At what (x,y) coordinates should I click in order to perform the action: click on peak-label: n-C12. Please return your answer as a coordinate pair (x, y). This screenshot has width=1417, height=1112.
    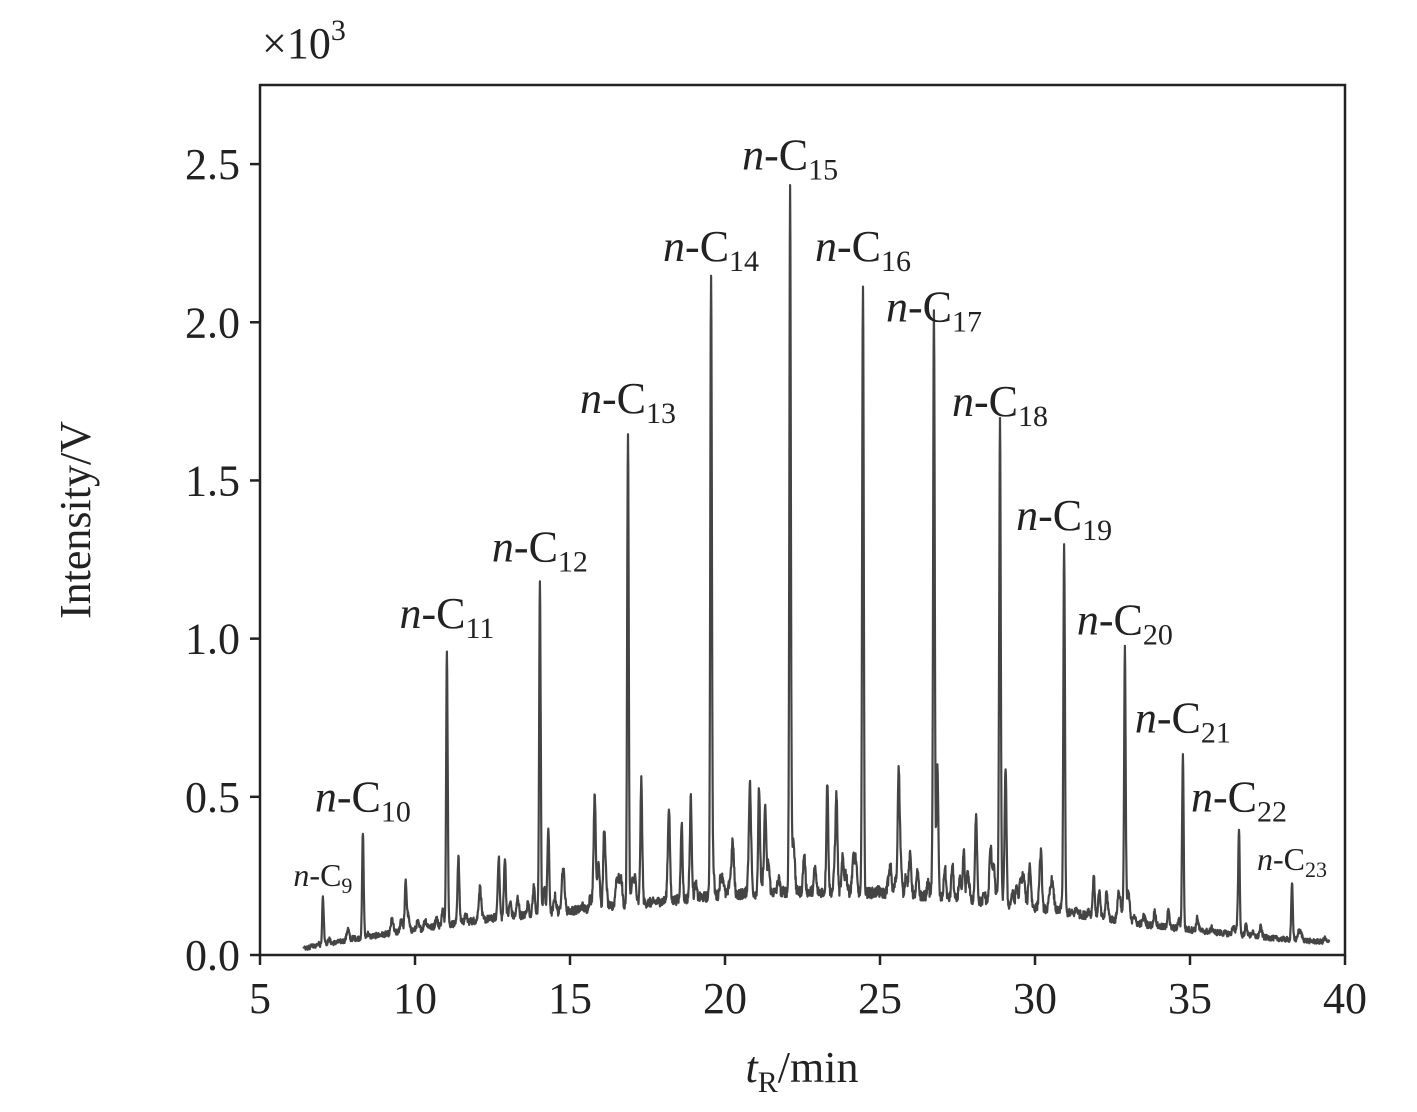
    Looking at the image, I should click on (540, 551).